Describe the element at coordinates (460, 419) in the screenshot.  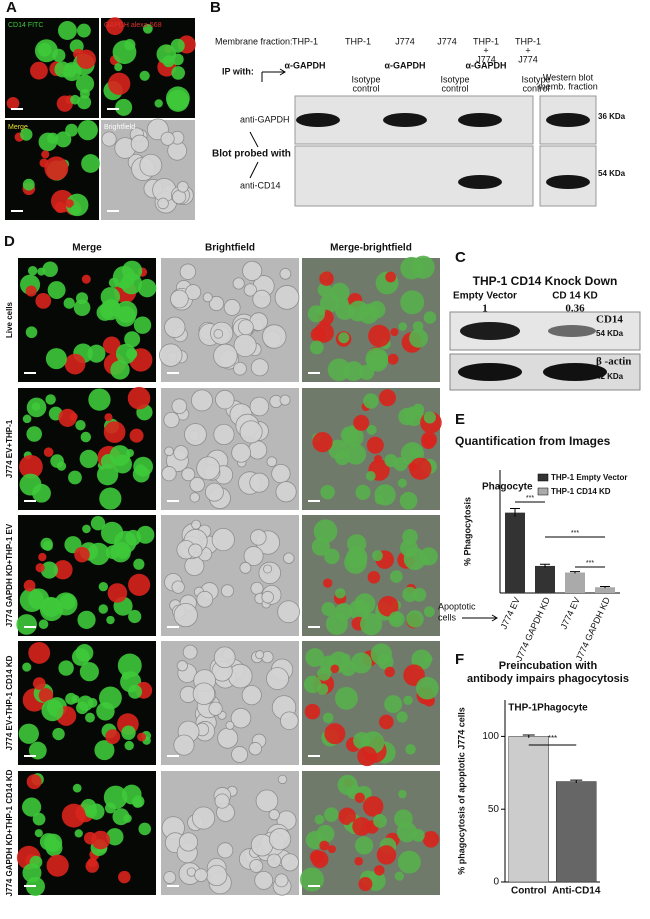
I see `panel-label: E` at that location.